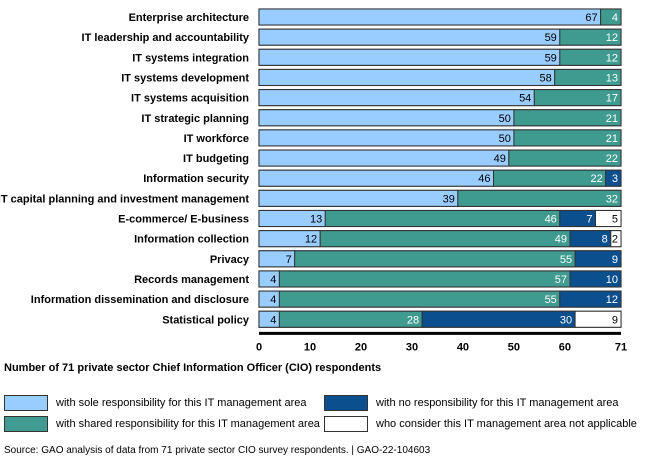 The height and width of the screenshot is (464, 650). Describe the element at coordinates (605, 240) in the screenshot. I see `data-label: 8` at that location.